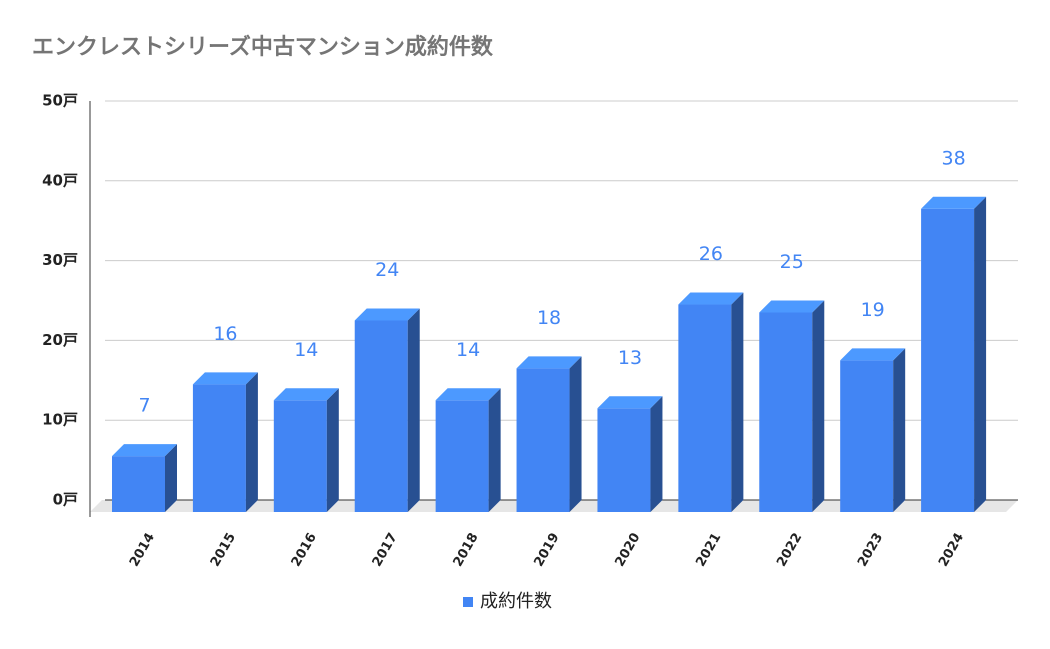 This screenshot has width=1050, height=649. Describe the element at coordinates (951, 550) in the screenshot. I see `x-tick-label: 2024` at that location.